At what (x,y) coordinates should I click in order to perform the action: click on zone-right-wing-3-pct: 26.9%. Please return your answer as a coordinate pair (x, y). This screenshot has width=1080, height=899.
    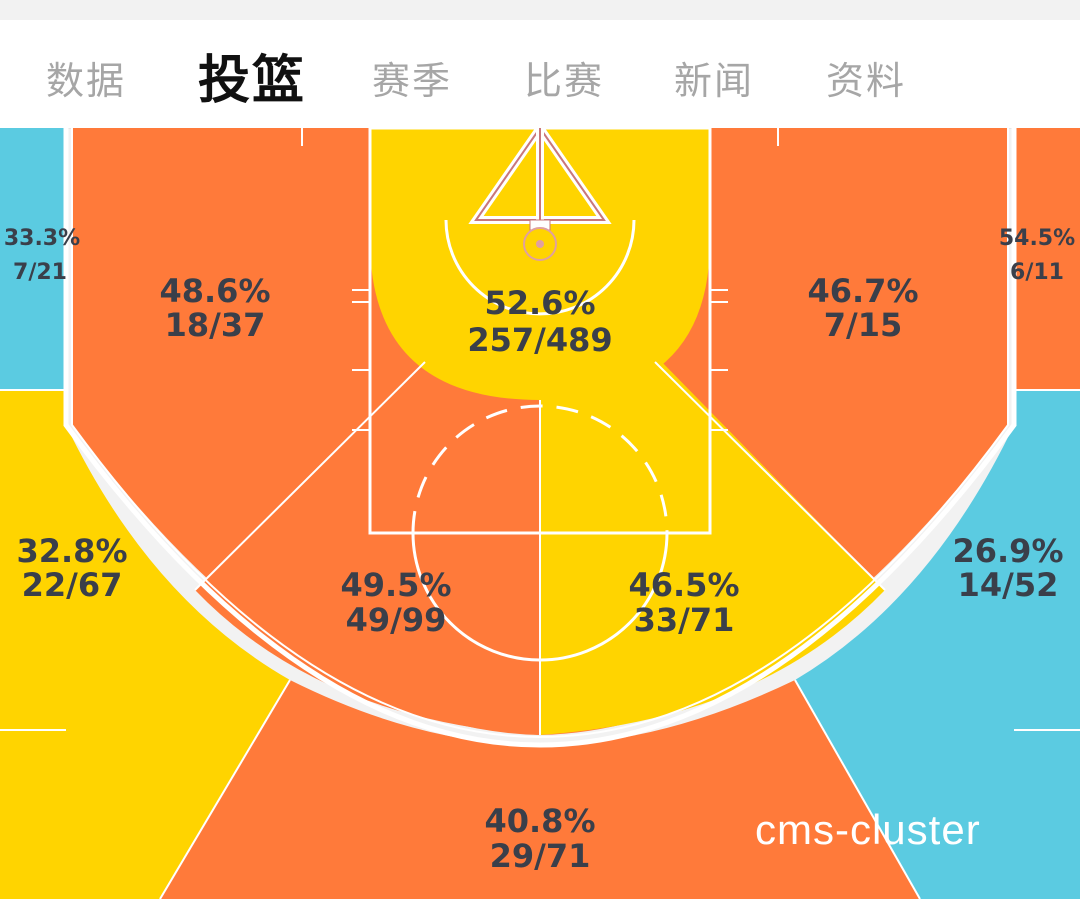
    Looking at the image, I should click on (1007, 551).